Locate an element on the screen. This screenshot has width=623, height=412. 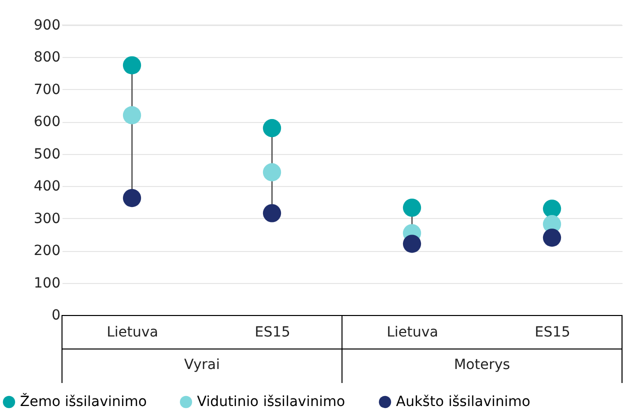
y-tick-label: 700 is located at coordinates (47, 90).